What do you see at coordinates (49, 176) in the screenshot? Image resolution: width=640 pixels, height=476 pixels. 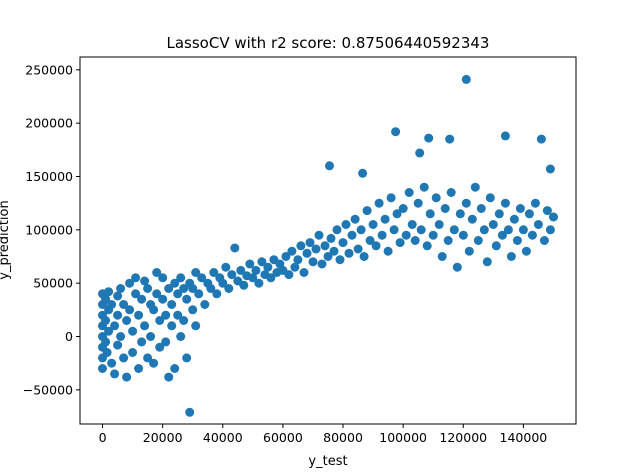 I see `y-tick-label: 150000` at bounding box center [49, 176].